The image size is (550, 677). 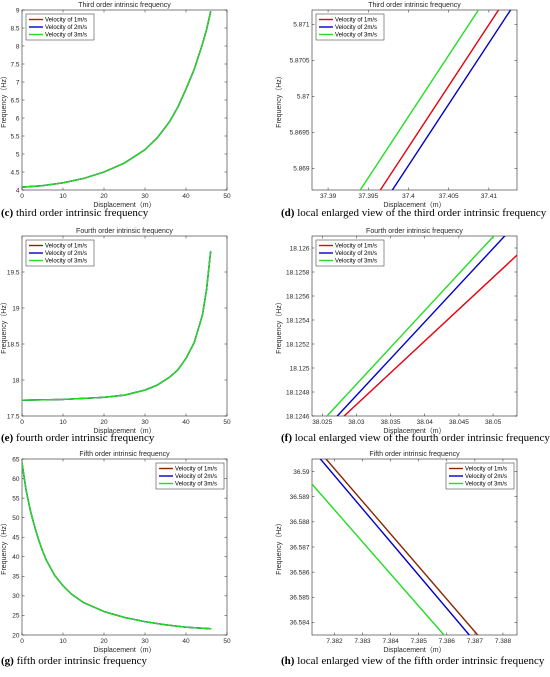 I want to click on caption-label: (c), so click(x=7, y=213).